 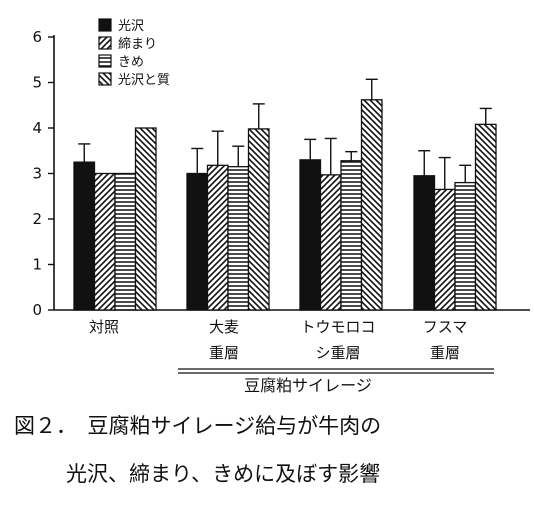 I want to click on y-tick-label: 1, so click(x=37, y=265).